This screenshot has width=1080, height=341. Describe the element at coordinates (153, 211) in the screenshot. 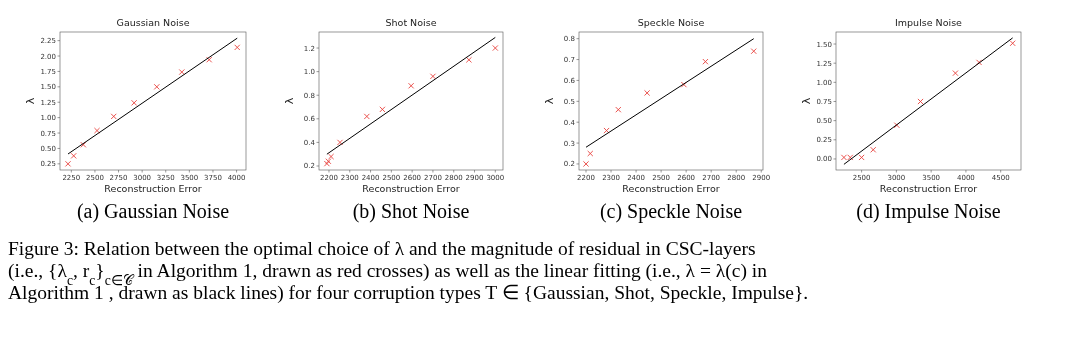

I see `text: (a) Gaussian Noise` at that location.